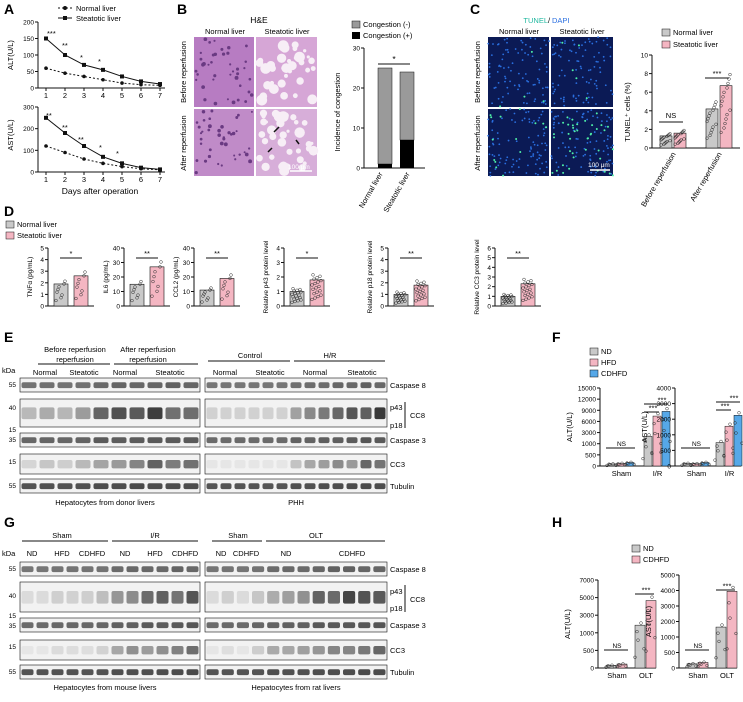 This screenshot has width=743, height=702. What do you see at coordinates (408, 625) in the screenshot?
I see `g-band-label: Caspase 3` at bounding box center [408, 625].